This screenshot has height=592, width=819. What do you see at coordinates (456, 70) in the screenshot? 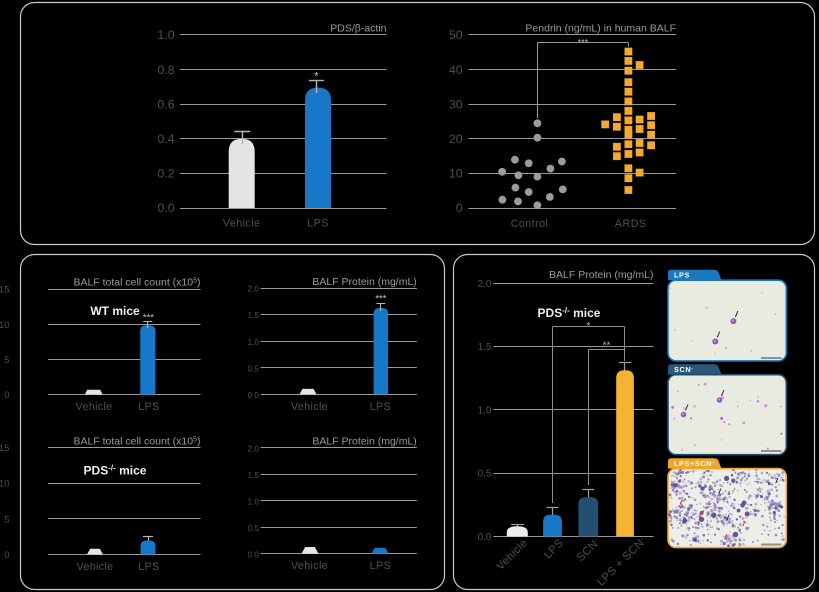
I see `svg-text: 40` at bounding box center [456, 70].